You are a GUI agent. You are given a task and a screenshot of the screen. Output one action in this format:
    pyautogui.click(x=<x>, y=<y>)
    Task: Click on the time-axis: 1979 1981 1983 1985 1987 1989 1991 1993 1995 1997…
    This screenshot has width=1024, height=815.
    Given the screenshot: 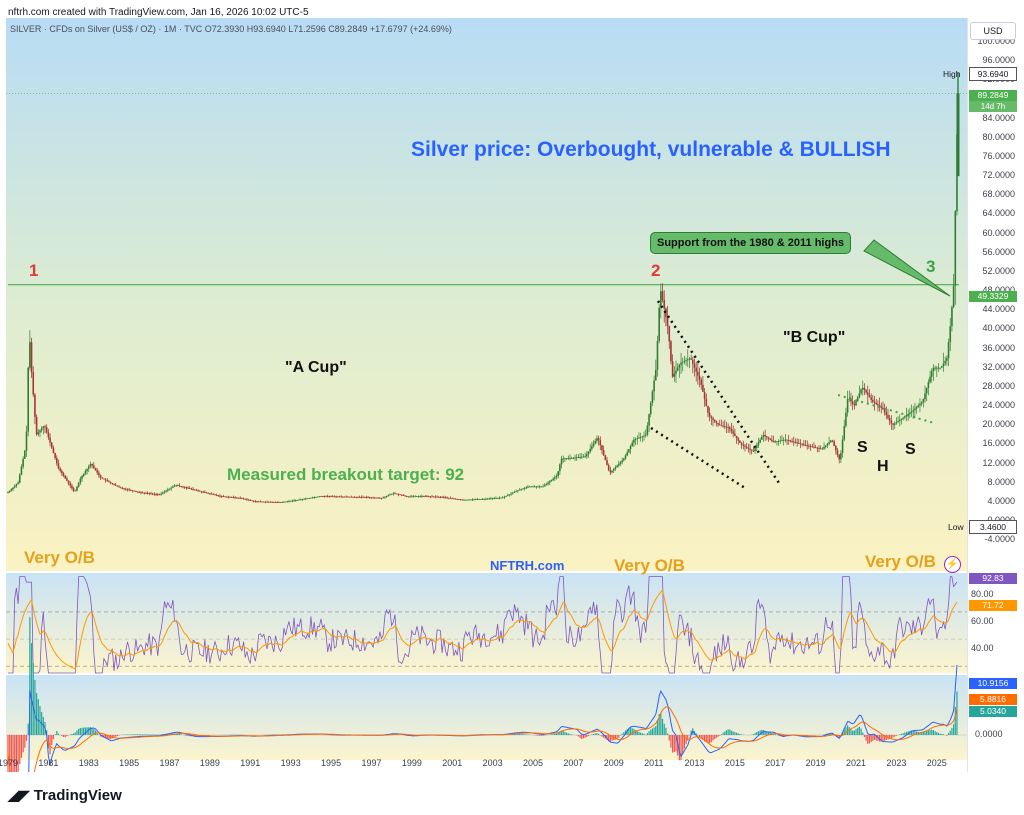 What is the action you would take?
    pyautogui.click(x=483, y=763)
    